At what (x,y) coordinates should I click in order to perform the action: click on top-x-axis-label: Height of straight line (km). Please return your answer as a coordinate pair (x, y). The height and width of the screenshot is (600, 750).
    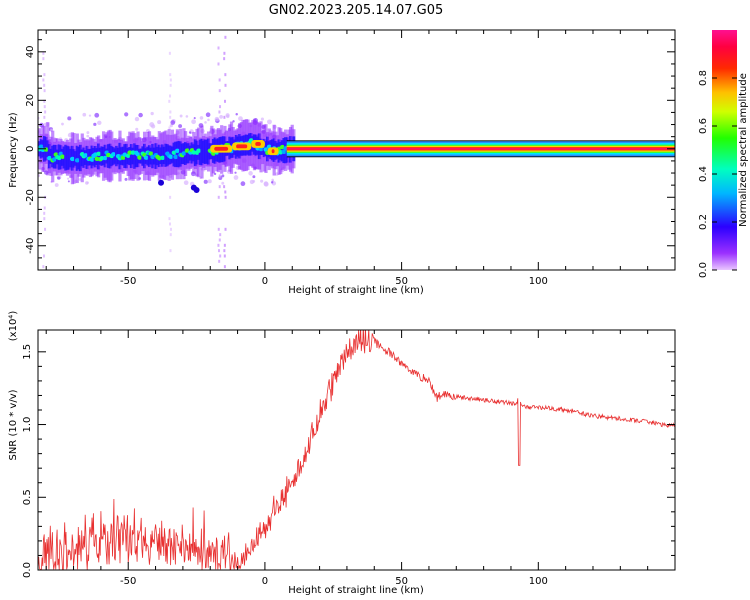
    Looking at the image, I should click on (356, 290).